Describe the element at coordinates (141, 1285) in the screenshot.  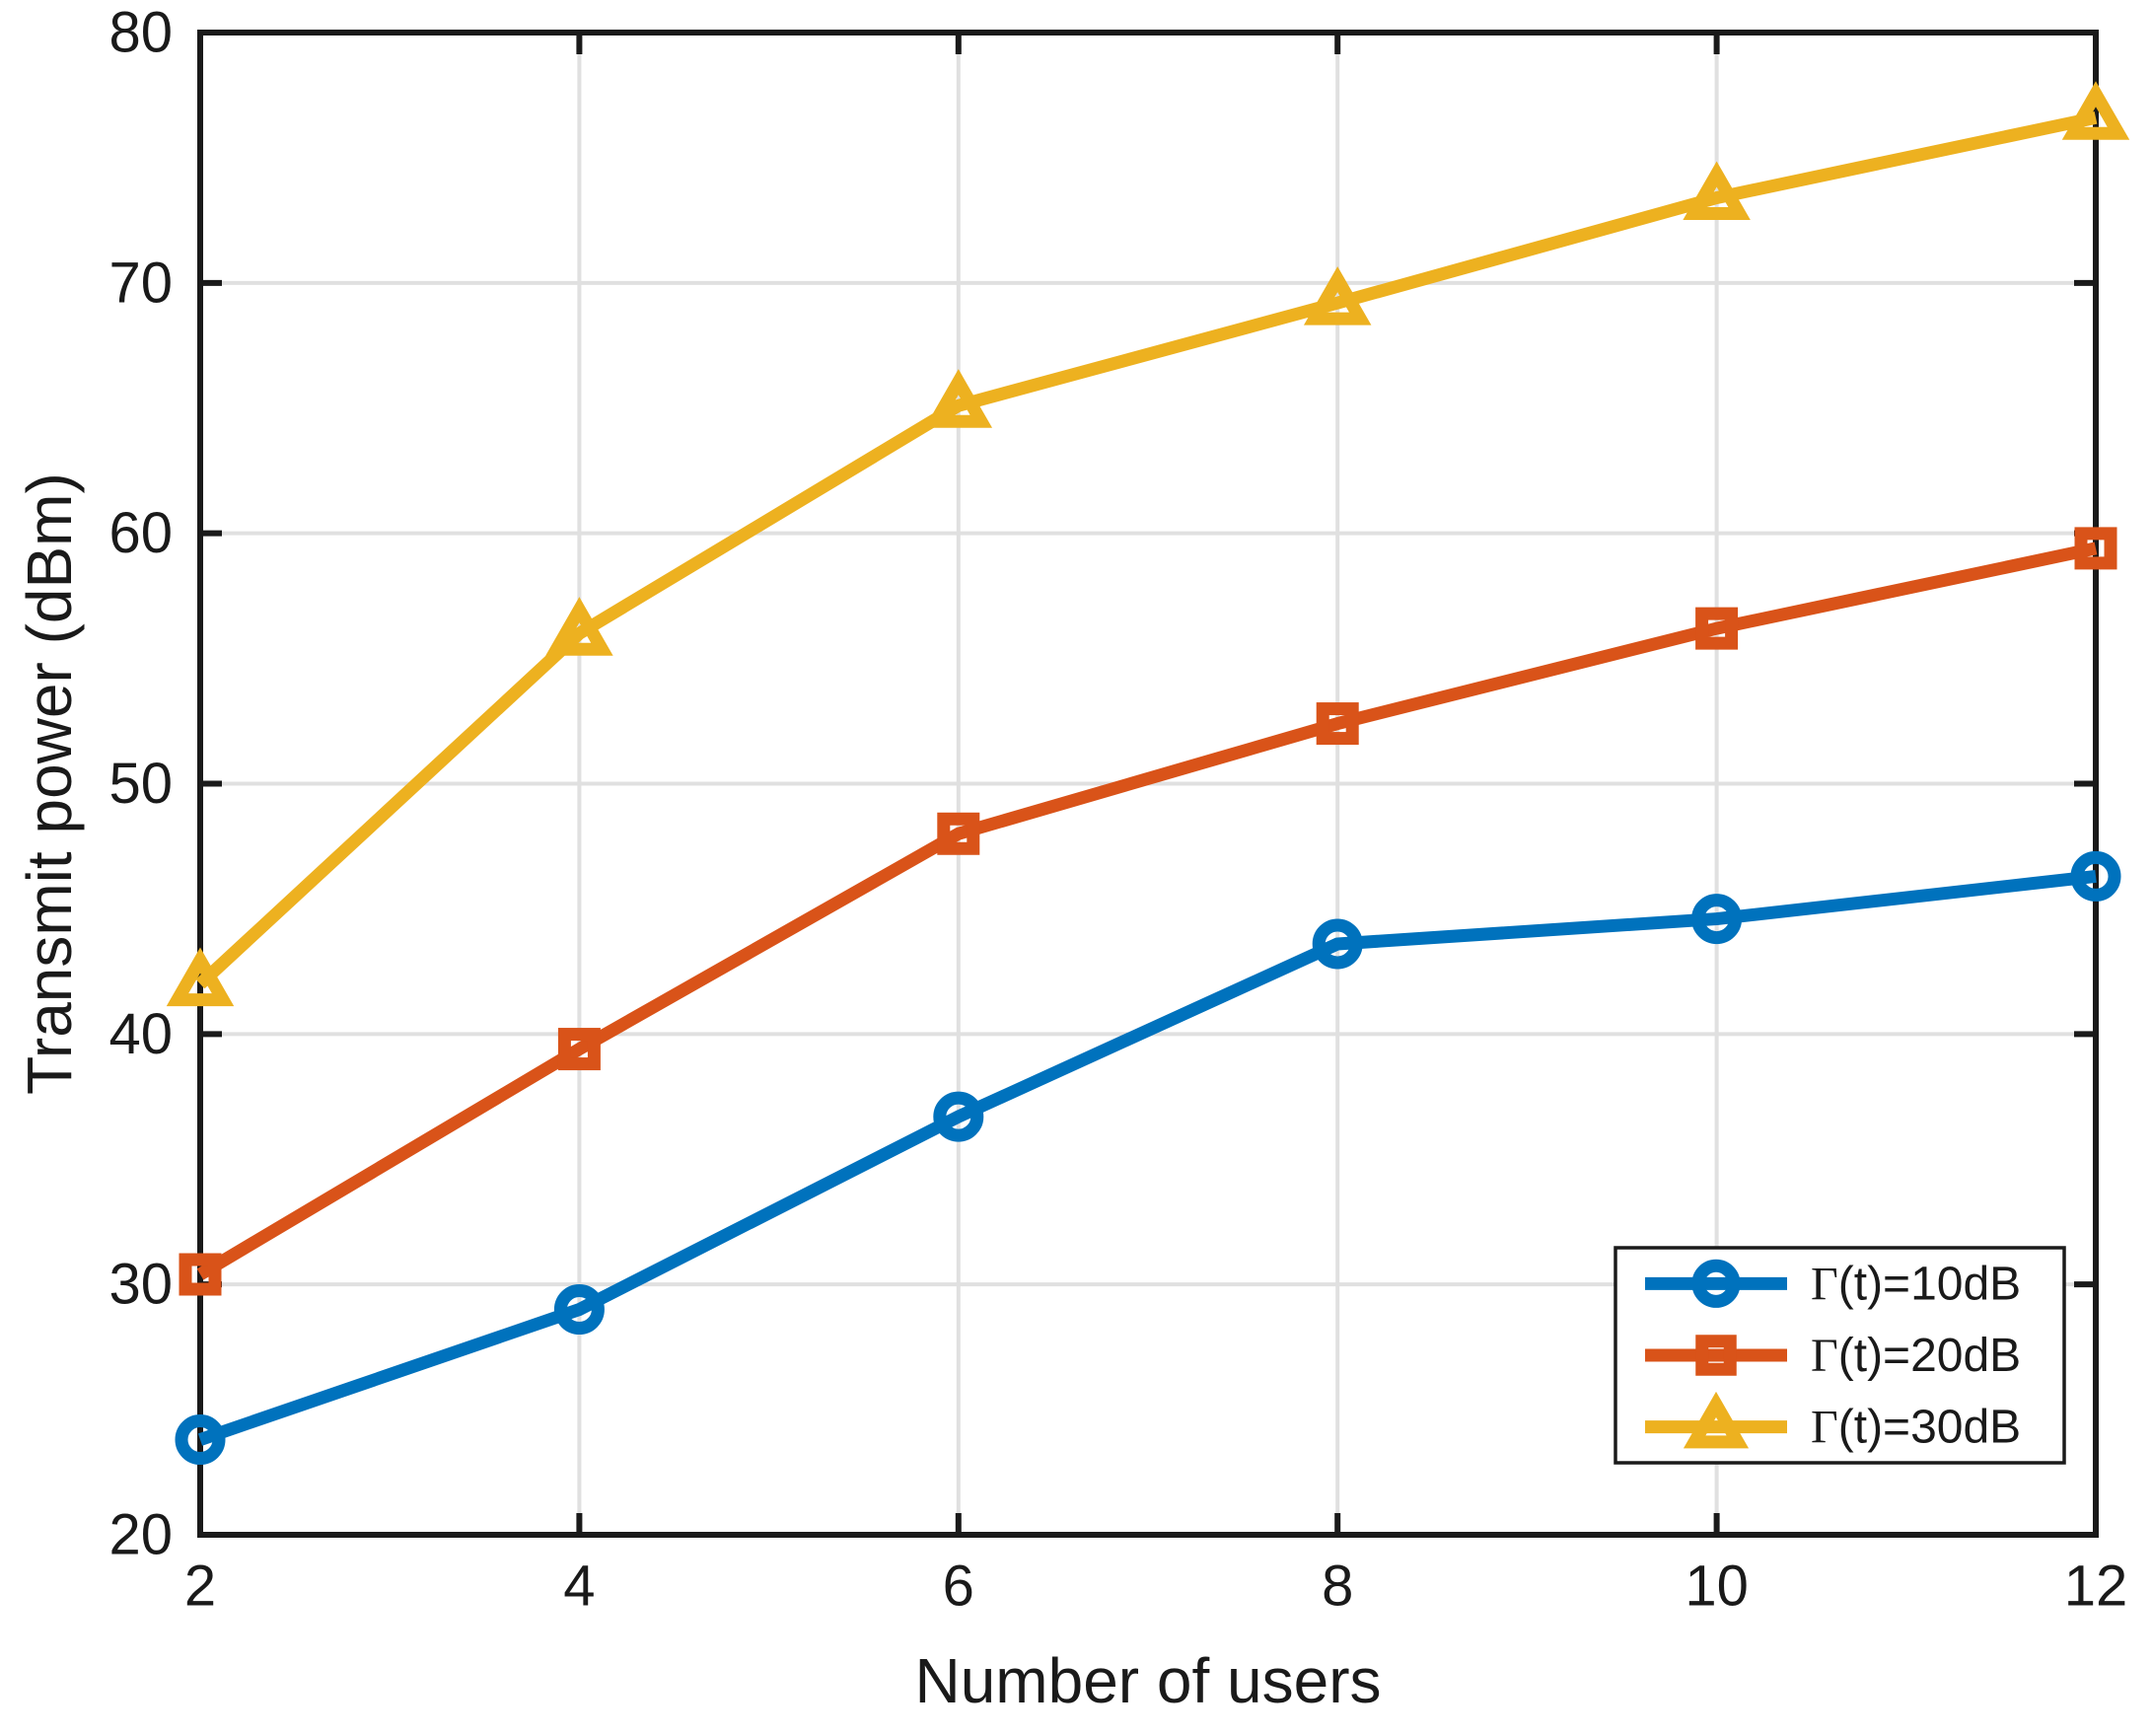
I see `y-tick-label: 30` at that location.